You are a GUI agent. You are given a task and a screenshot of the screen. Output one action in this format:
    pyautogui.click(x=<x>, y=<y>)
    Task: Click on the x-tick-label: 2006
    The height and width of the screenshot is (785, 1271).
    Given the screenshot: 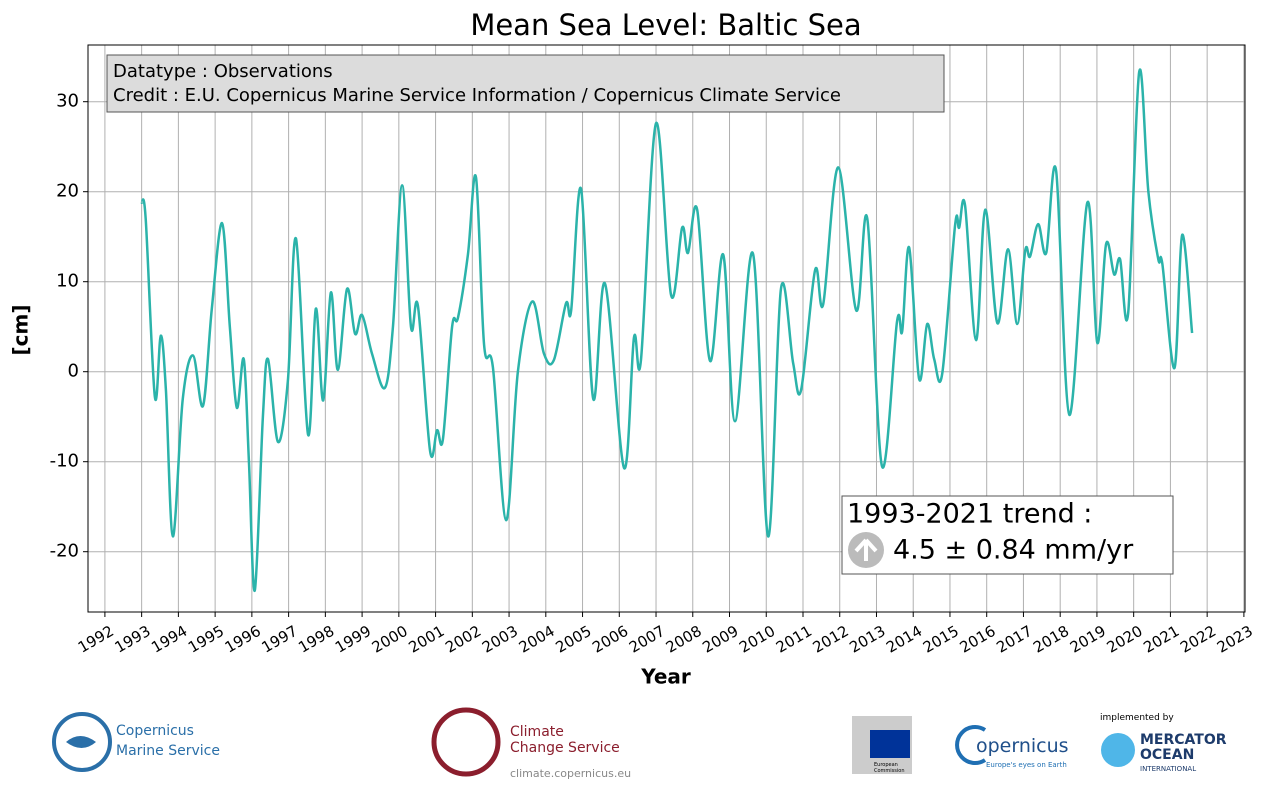 What is the action you would take?
    pyautogui.click(x=610, y=639)
    